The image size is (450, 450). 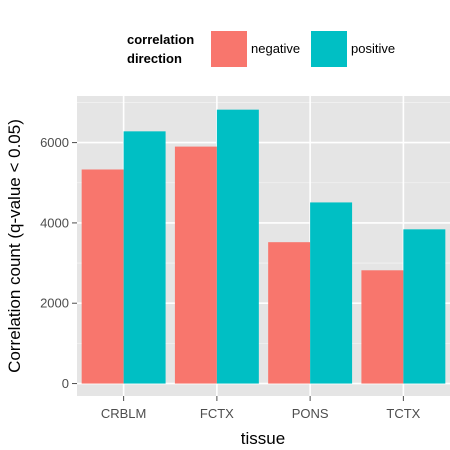 I want to click on x-axis: CRBLM FCTX PONS TCTX, so click(x=261, y=408).